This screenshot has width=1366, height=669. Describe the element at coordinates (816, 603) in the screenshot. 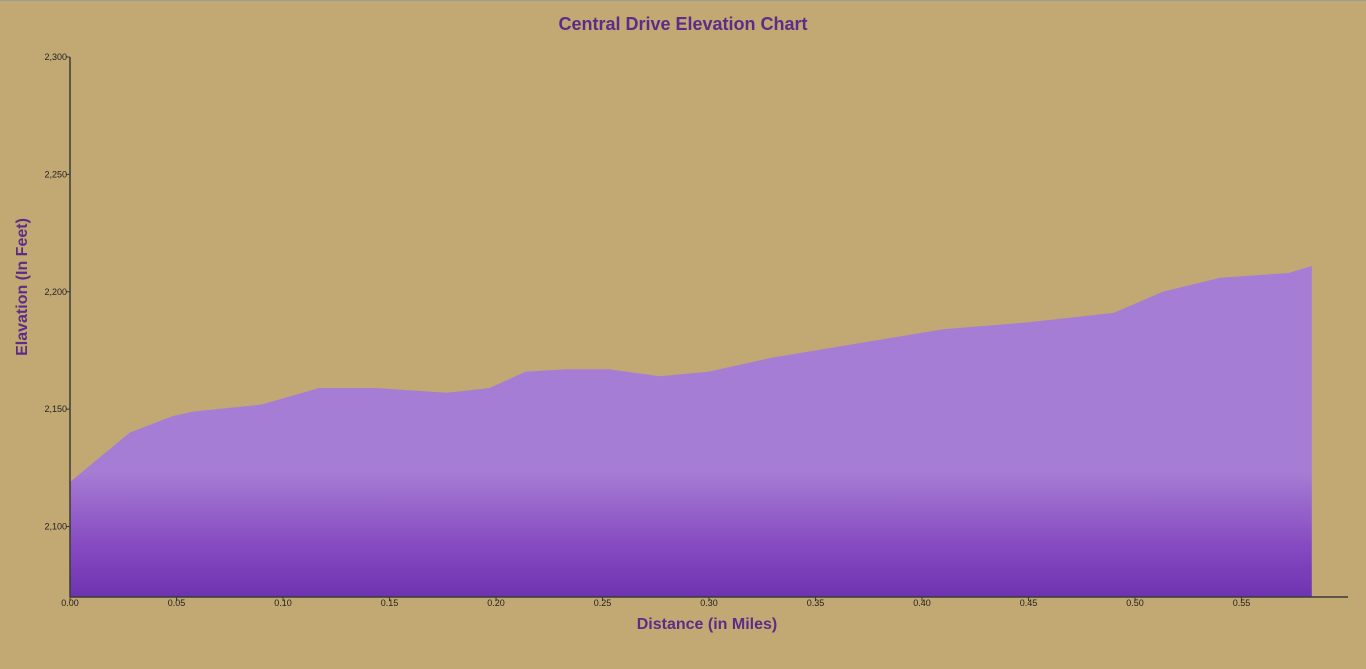

I see `x-tick-label: 0.35` at that location.